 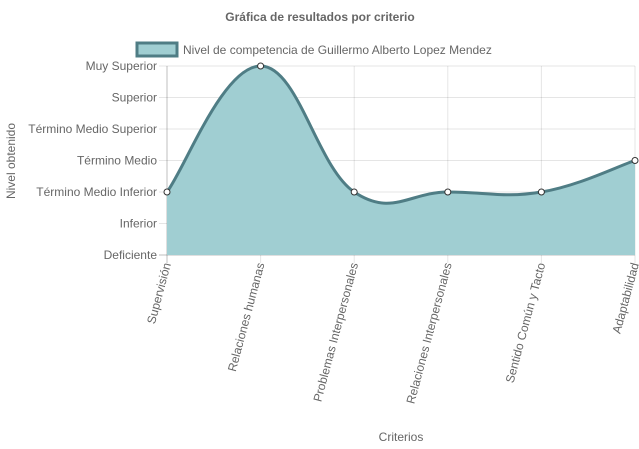 What do you see at coordinates (121, 66) in the screenshot?
I see `y-tick-label: Muy Superior` at bounding box center [121, 66].